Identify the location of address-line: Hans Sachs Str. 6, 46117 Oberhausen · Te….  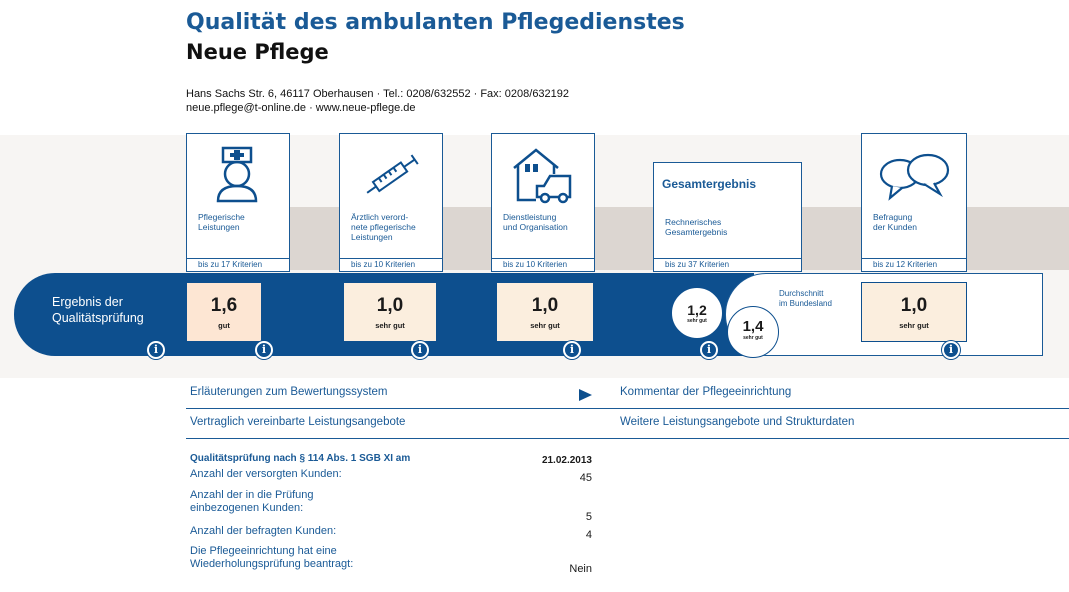
(378, 94).